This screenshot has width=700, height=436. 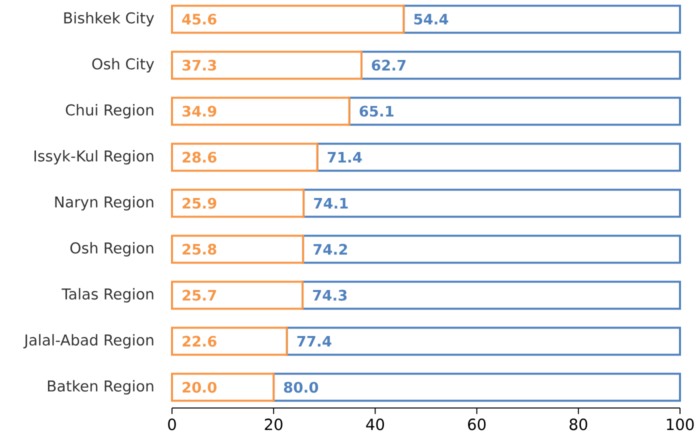 I want to click on y-tick-label: Batken Region, so click(x=101, y=387).